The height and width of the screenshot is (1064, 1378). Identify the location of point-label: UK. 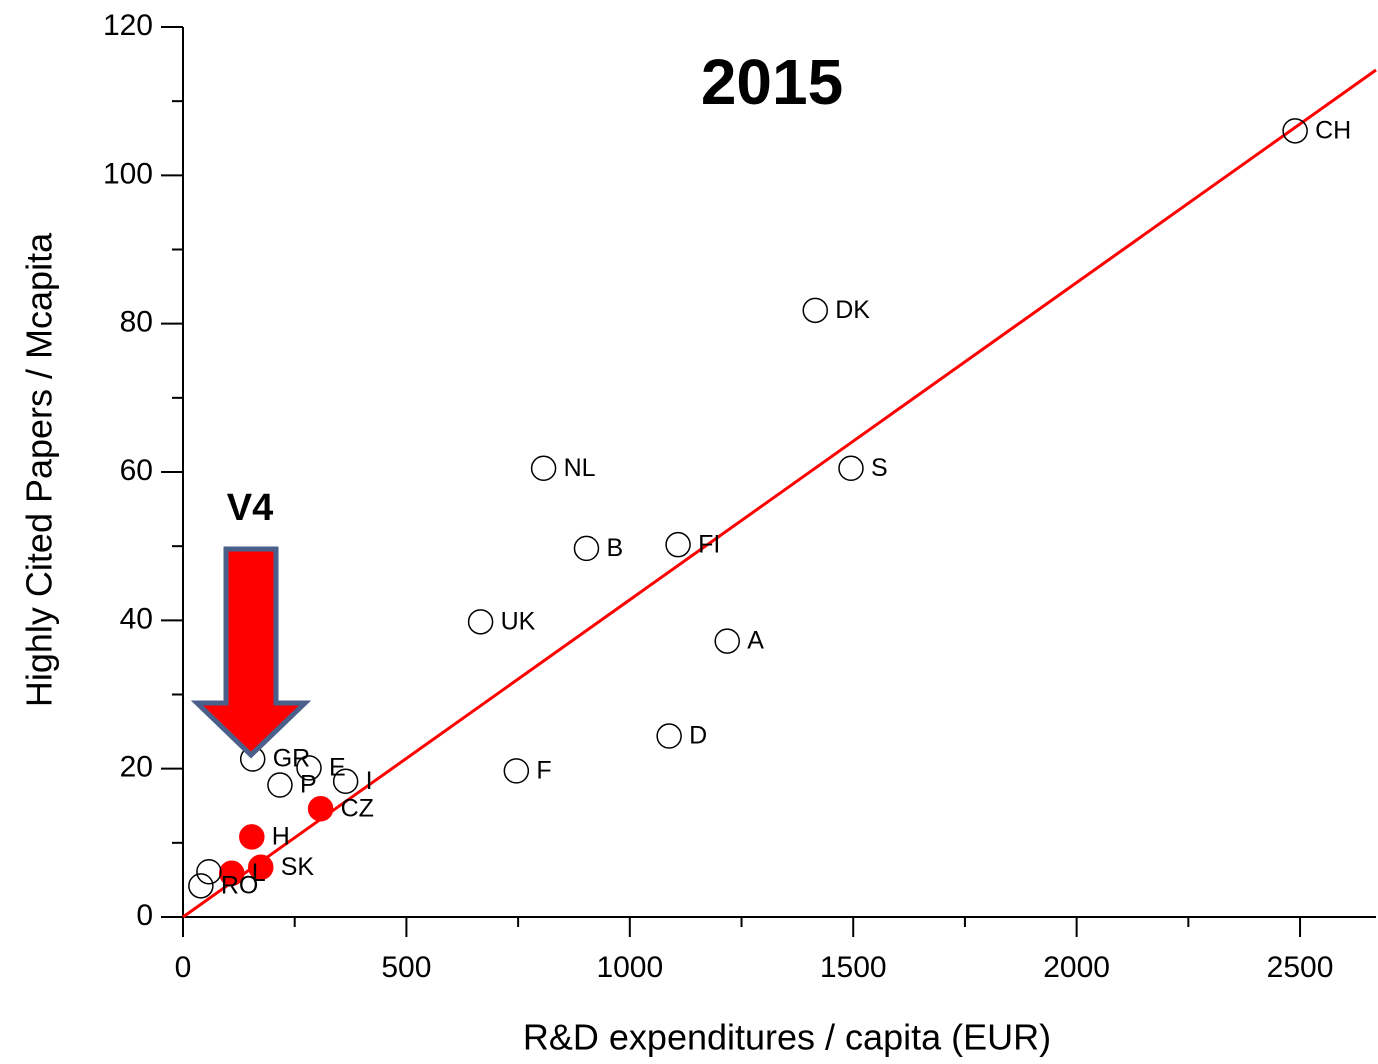
(518, 621).